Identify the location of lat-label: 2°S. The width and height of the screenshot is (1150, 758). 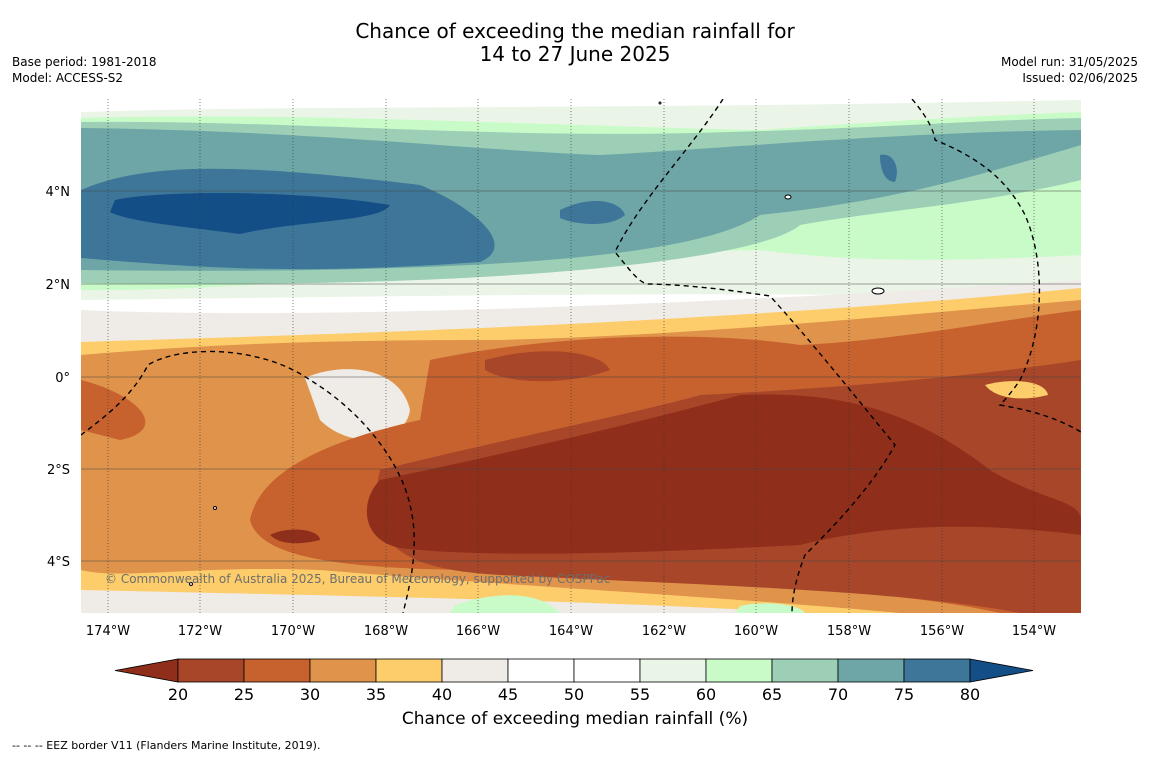
(58, 470).